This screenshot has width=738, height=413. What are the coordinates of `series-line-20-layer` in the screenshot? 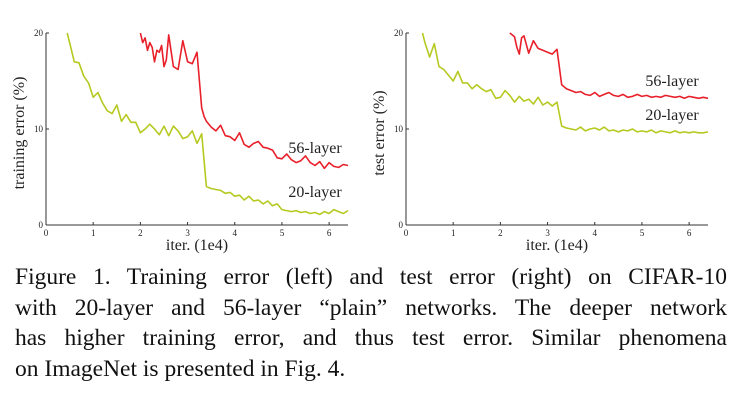 It's located at (565, 83).